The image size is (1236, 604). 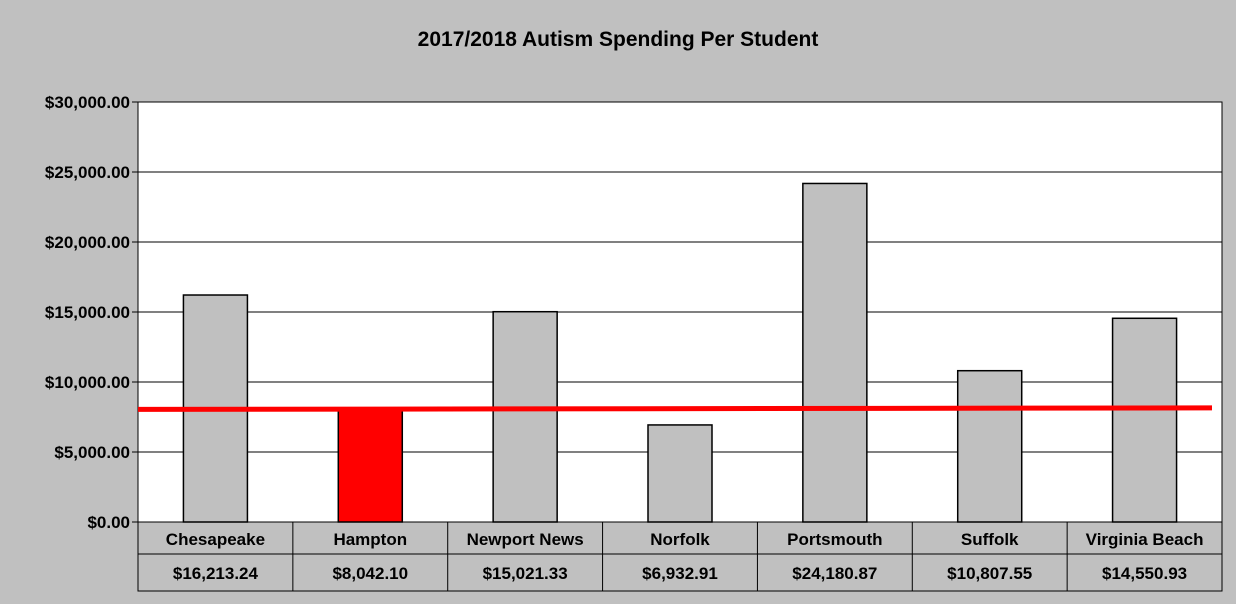 I want to click on value-label: $15,021.33, so click(x=525, y=573).